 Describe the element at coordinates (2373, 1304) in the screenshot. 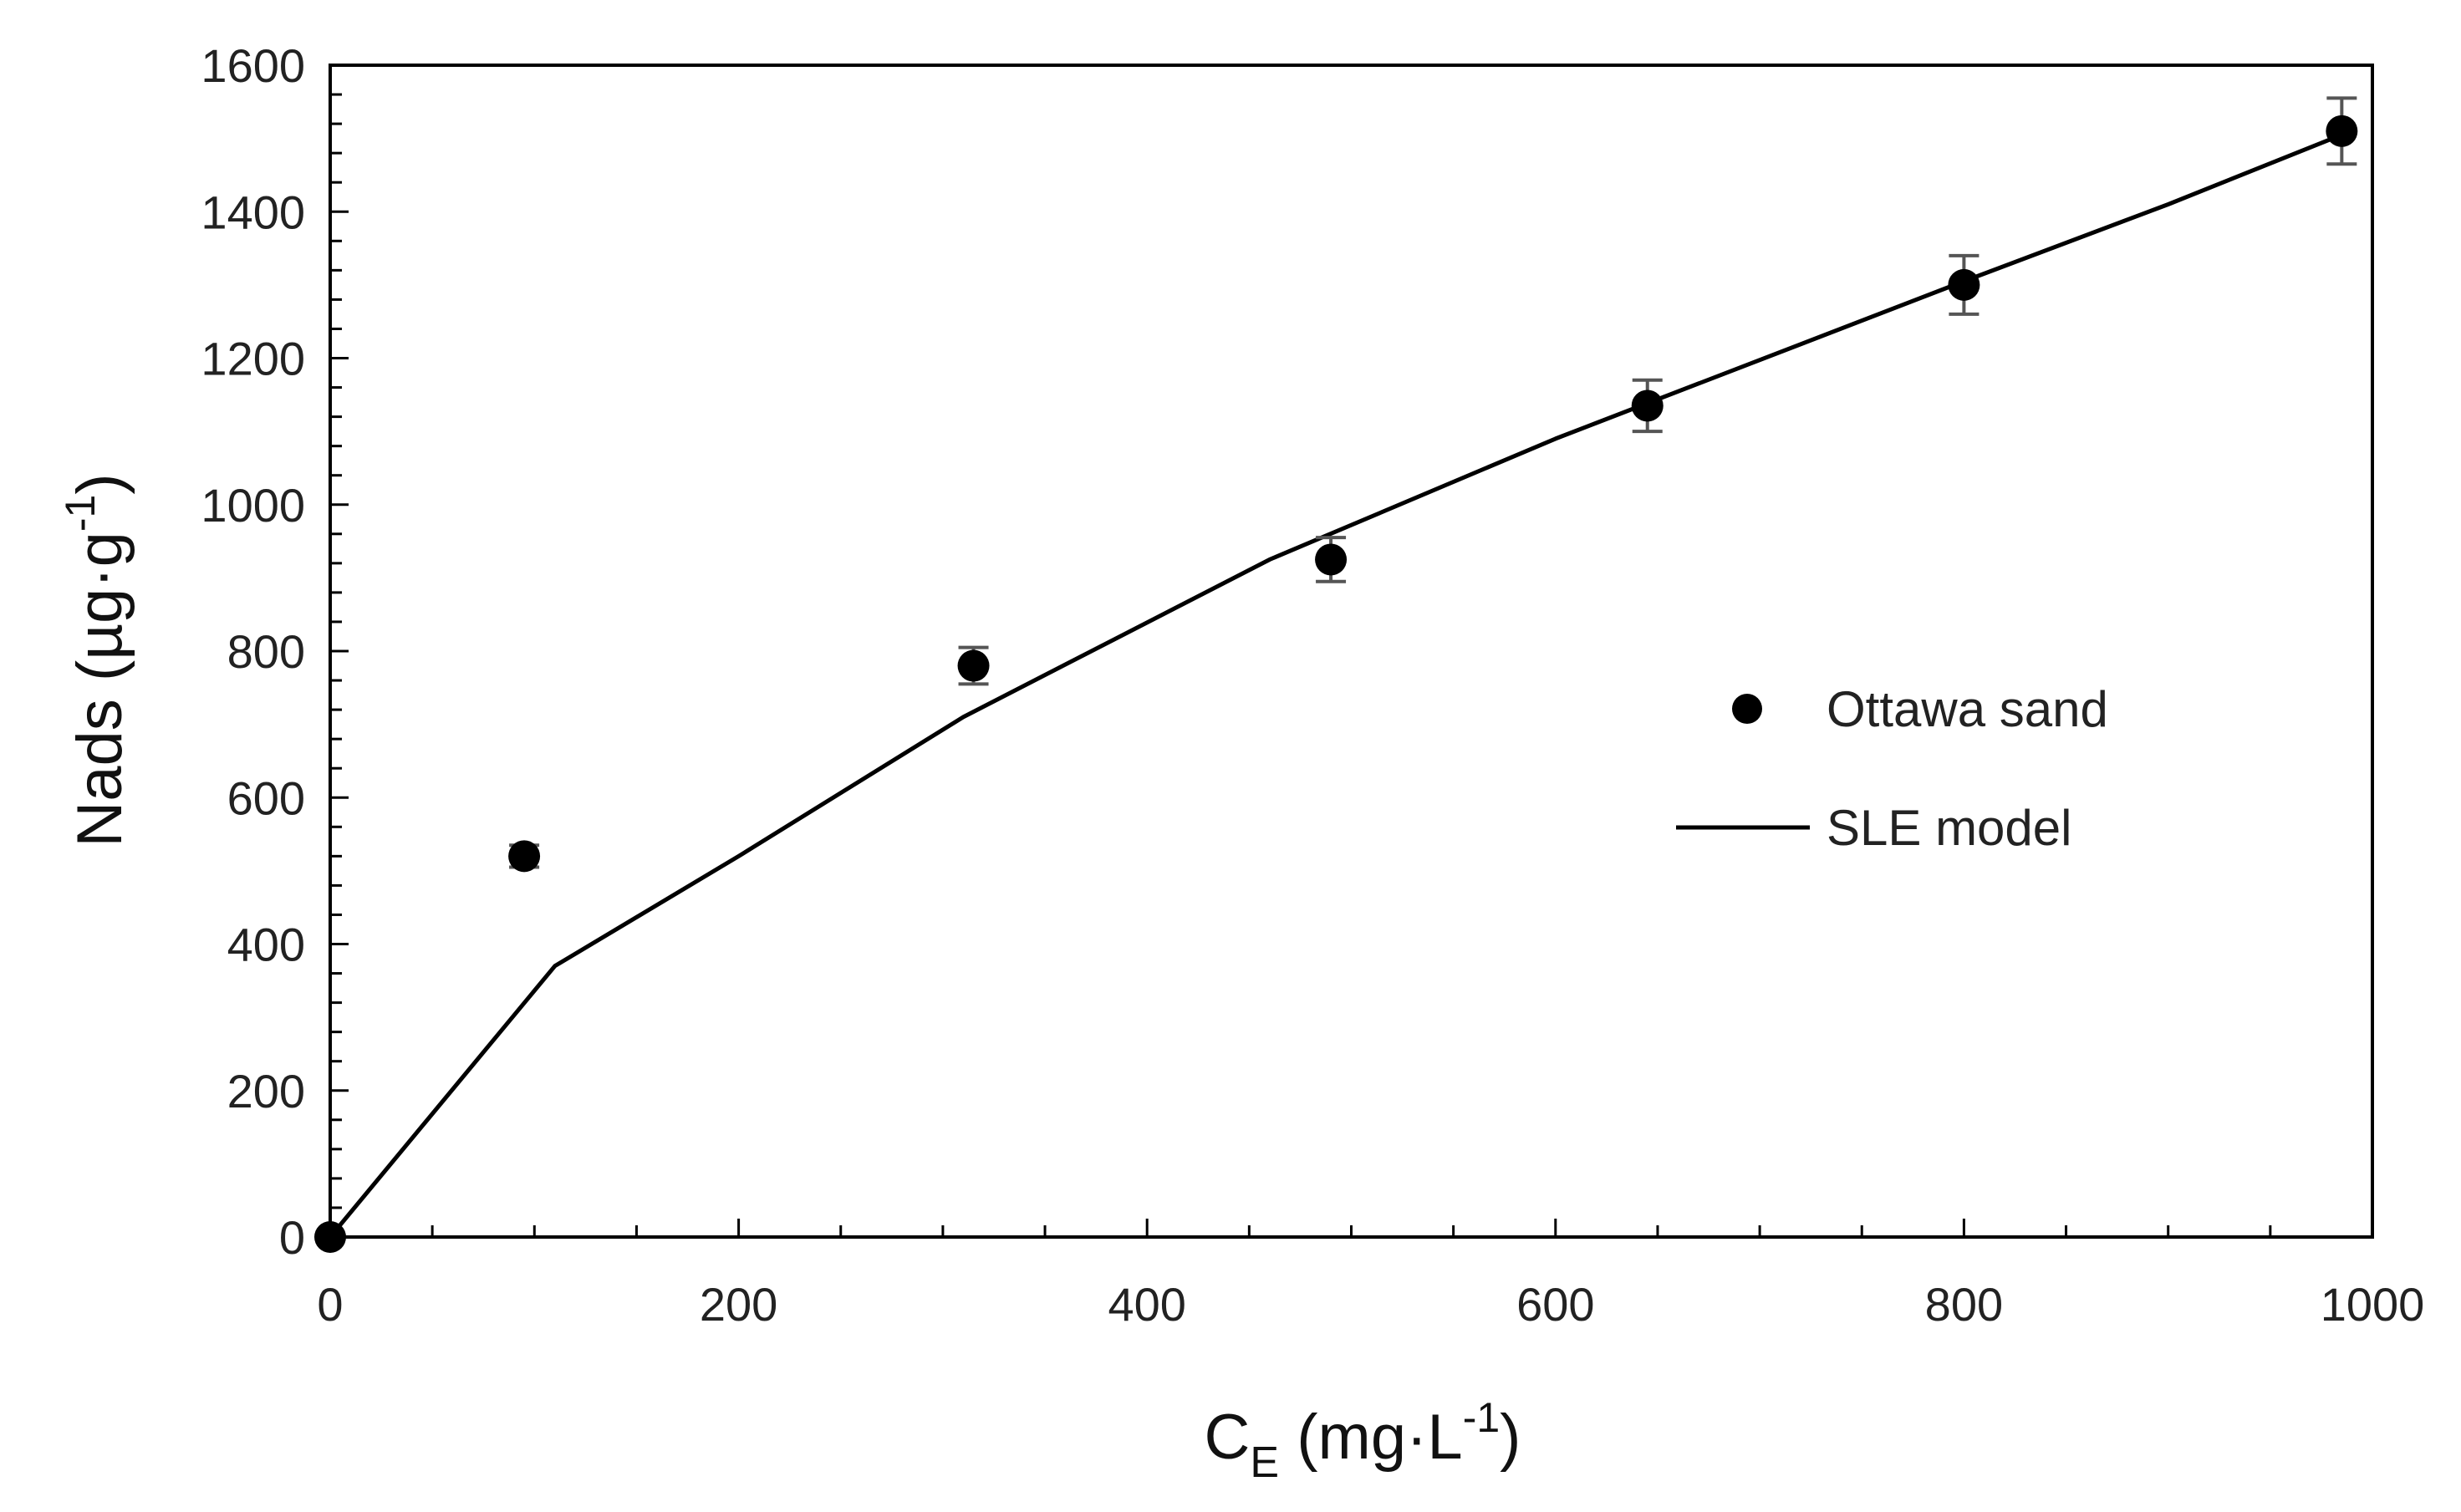

I see `x-tick-label: 1000` at that location.